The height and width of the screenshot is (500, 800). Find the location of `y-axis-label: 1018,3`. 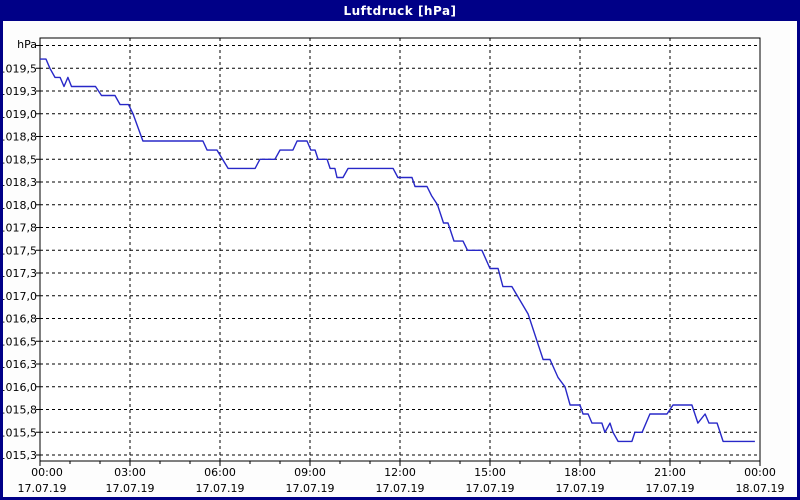

y-axis-label: 1018,3 is located at coordinates (18, 182).